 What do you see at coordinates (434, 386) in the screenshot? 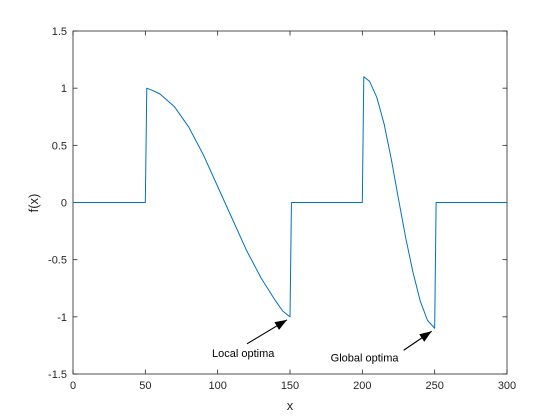
I see `x-tick-label: 250` at bounding box center [434, 386].